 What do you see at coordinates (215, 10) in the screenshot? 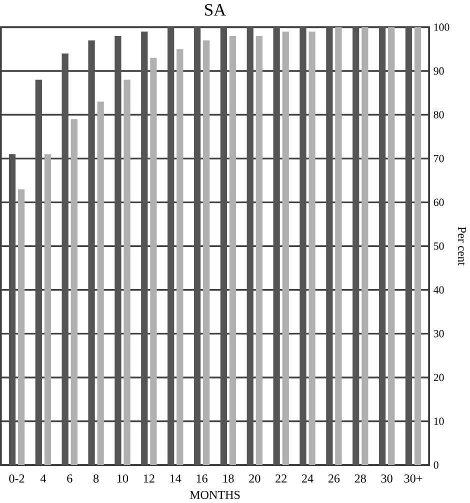
I see `chart-title: SA` at bounding box center [215, 10].